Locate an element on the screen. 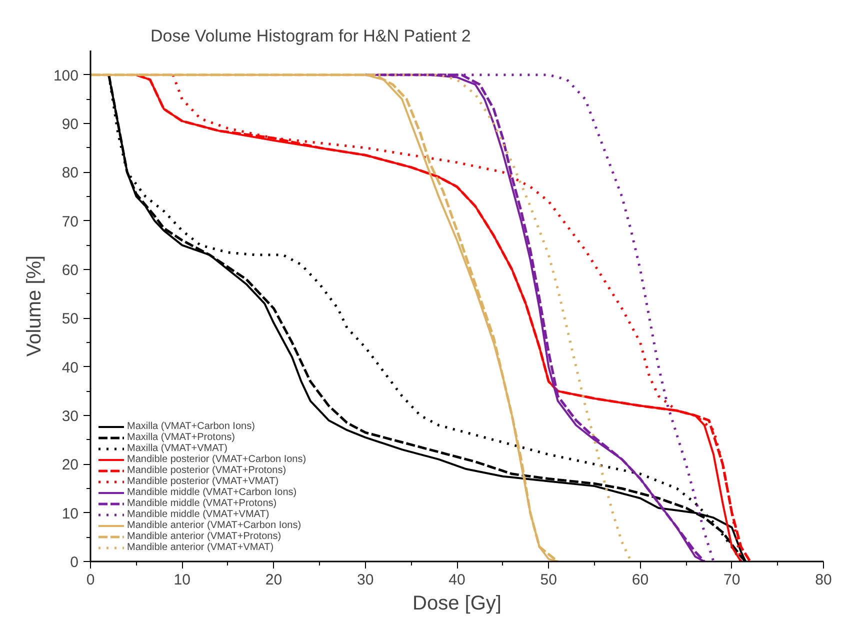  legend-label: Mandible posterior (VMAT+VMAT) is located at coordinates (203, 481).